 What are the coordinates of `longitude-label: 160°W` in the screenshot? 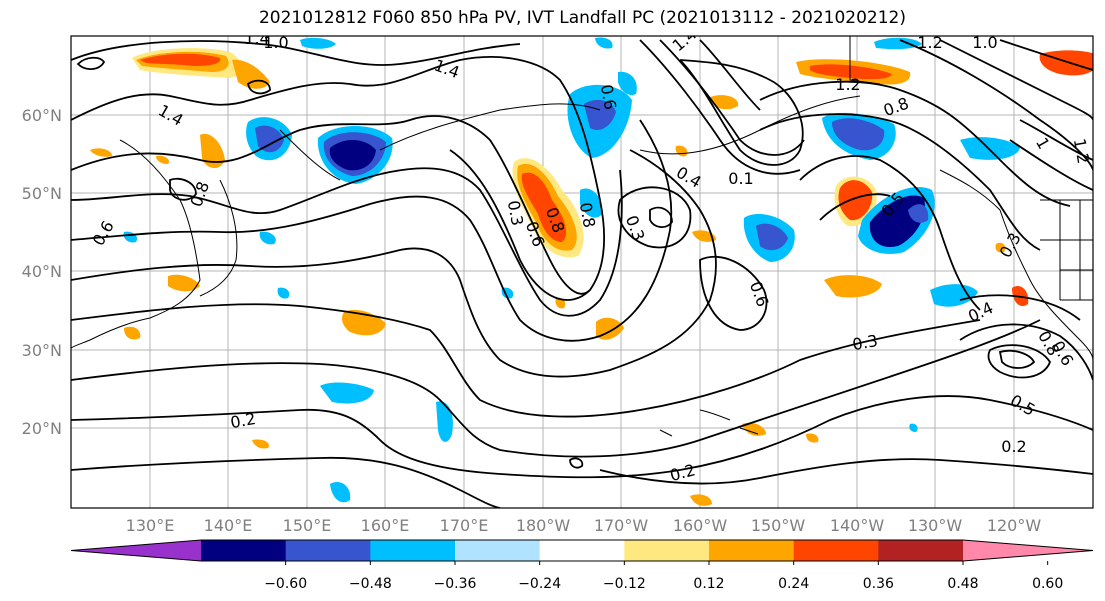 It's located at (700, 525).